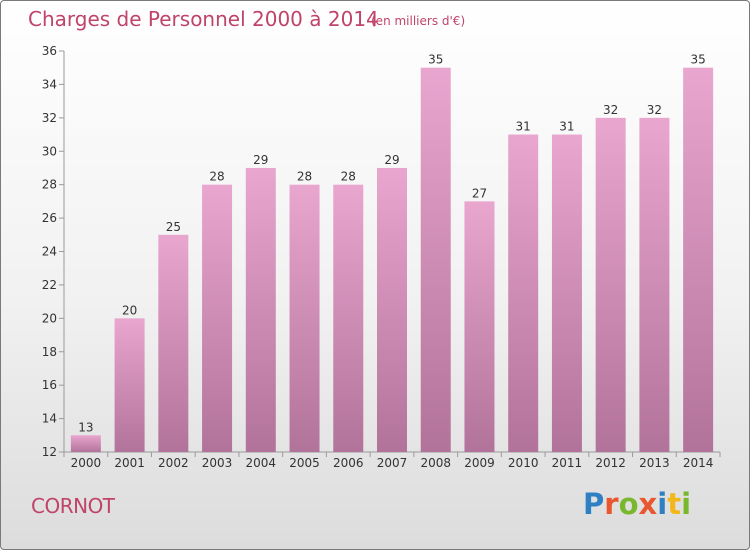  Describe the element at coordinates (648, 504) in the screenshot. I see `logo-letter: x` at that location.